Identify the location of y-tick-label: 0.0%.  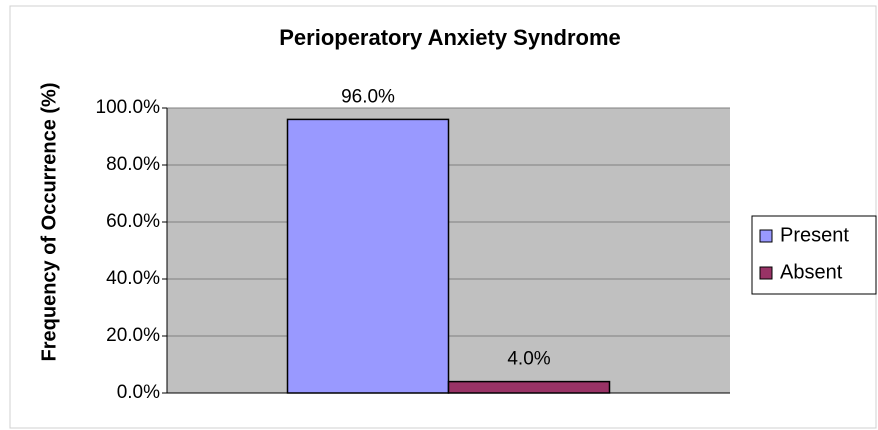
(138, 392).